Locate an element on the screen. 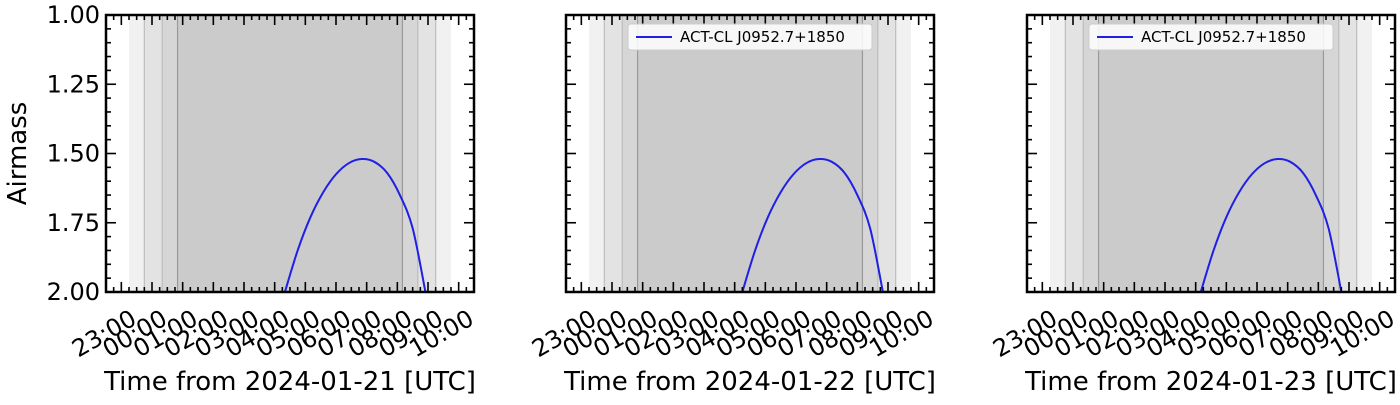 The height and width of the screenshot is (405, 1400). x-axis-title: Time from 2024-01-23 [UTC] is located at coordinates (1210, 382).